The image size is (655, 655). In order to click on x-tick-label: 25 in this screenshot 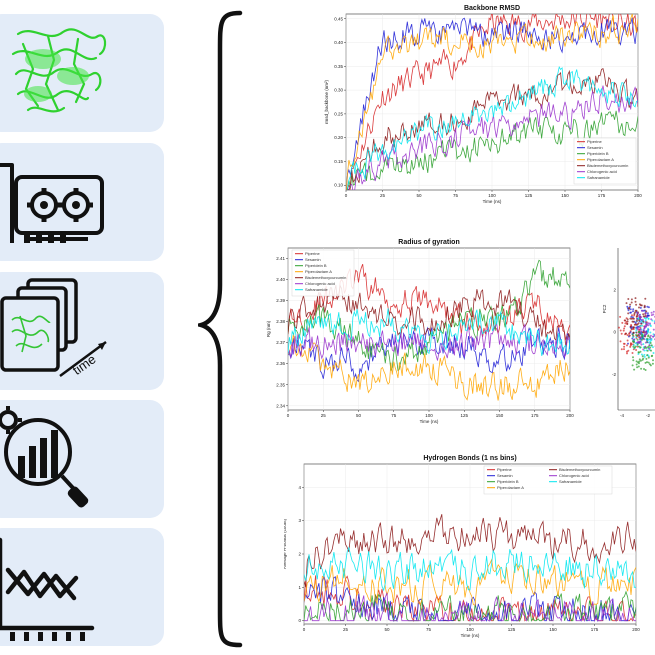, I will do `click(383, 195)`.